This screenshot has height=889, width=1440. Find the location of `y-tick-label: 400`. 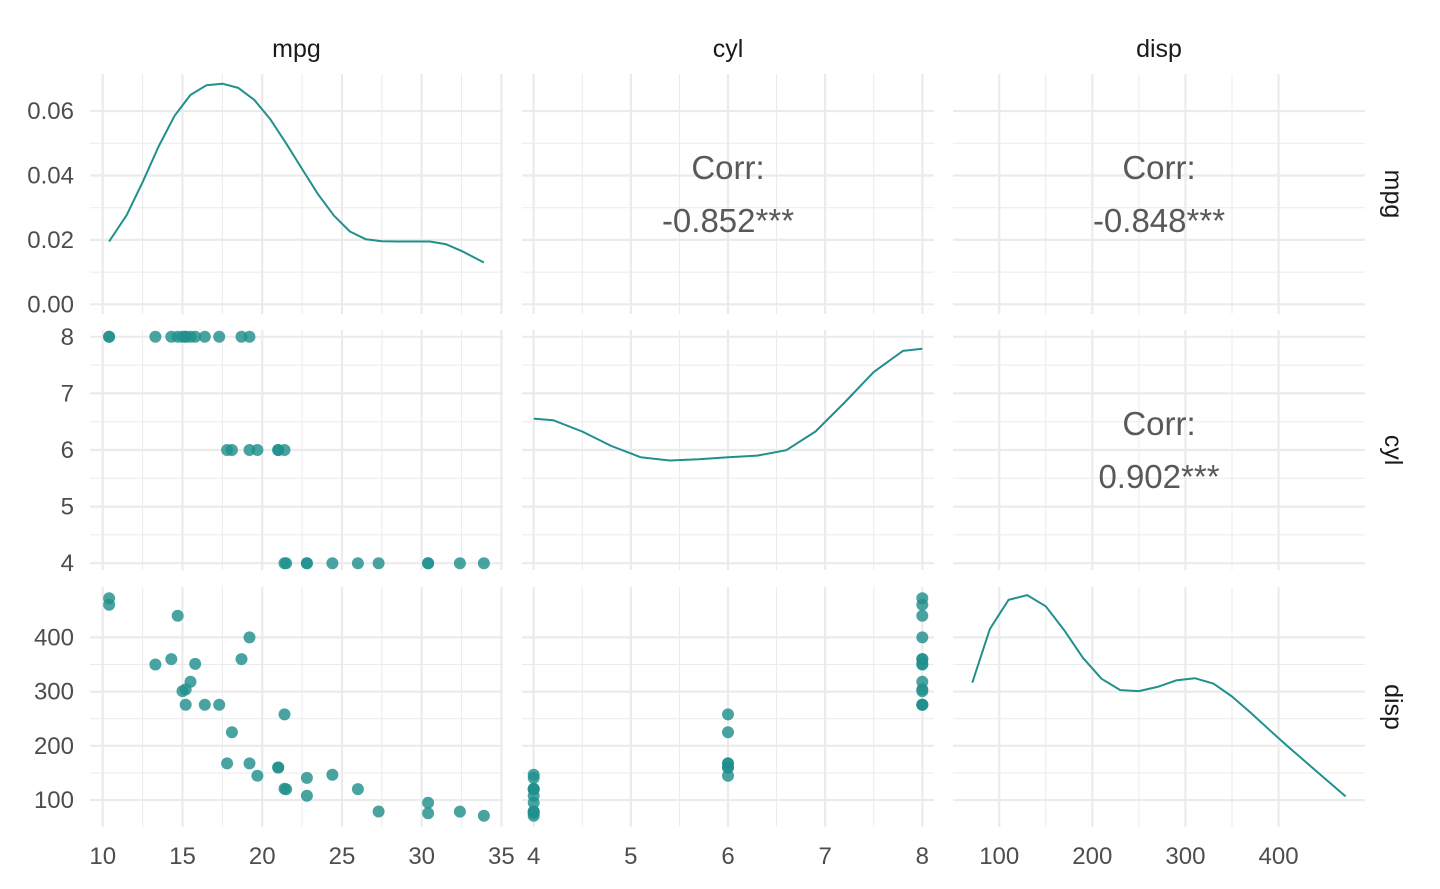

y-tick-label: 400 is located at coordinates (54, 637).